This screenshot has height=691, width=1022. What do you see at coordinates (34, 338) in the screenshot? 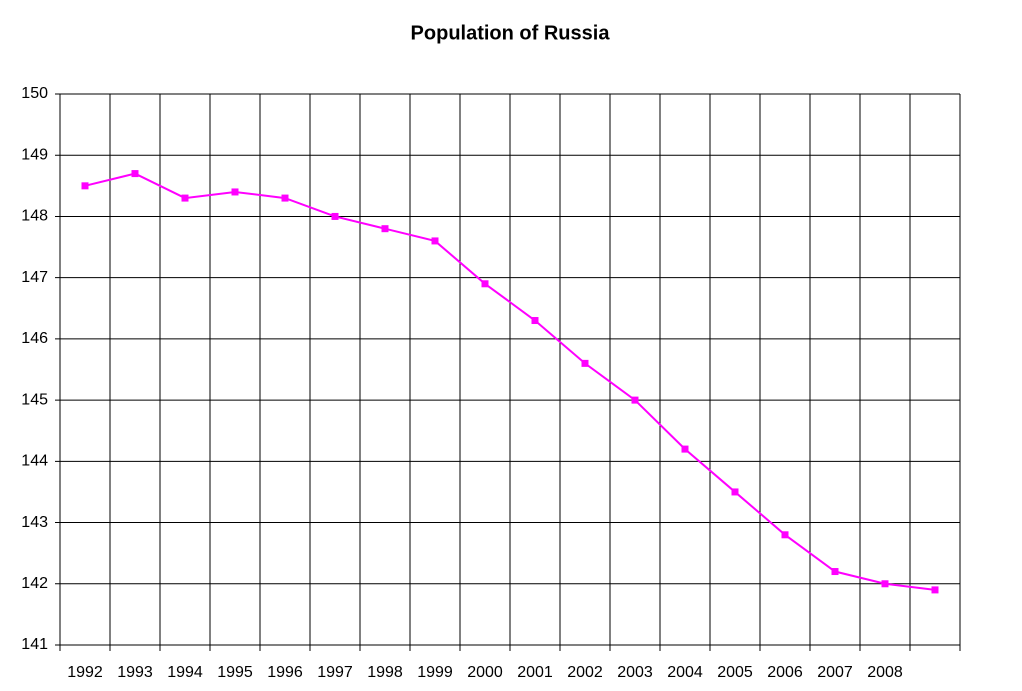
I see `y-tick-label: 146` at bounding box center [34, 338].